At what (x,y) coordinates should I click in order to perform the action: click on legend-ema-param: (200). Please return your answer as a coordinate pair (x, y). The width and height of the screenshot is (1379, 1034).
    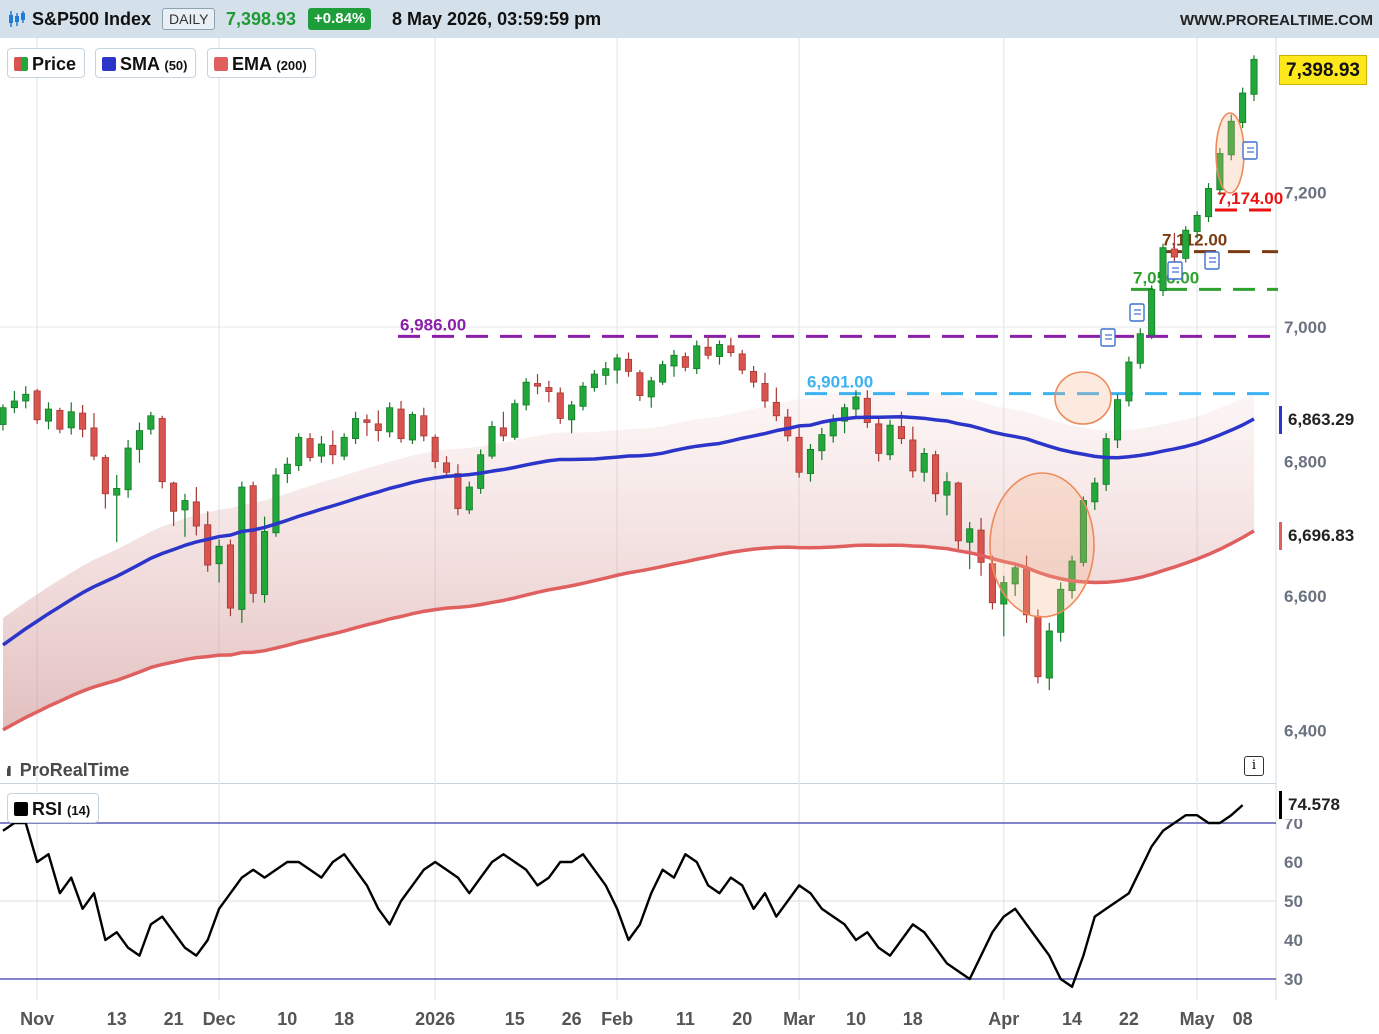
    Looking at the image, I should click on (291, 65).